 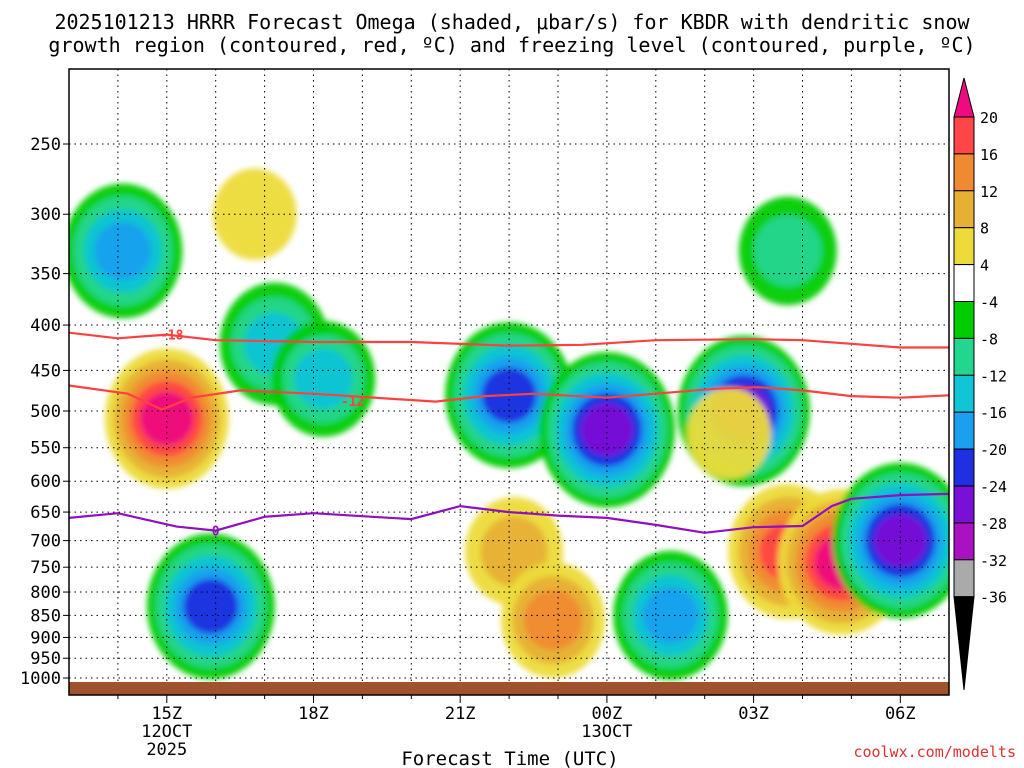 What do you see at coordinates (45, 371) in the screenshot?
I see `y-tick-label: 450` at bounding box center [45, 371].